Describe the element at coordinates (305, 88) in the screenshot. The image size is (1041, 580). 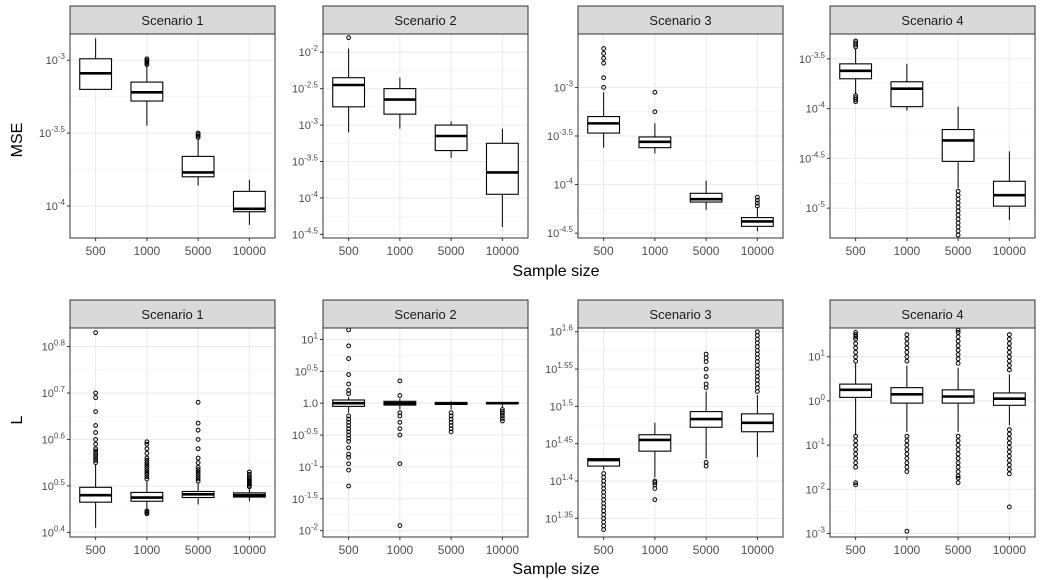
I see `y-tick-label: 10-2.5` at that location.